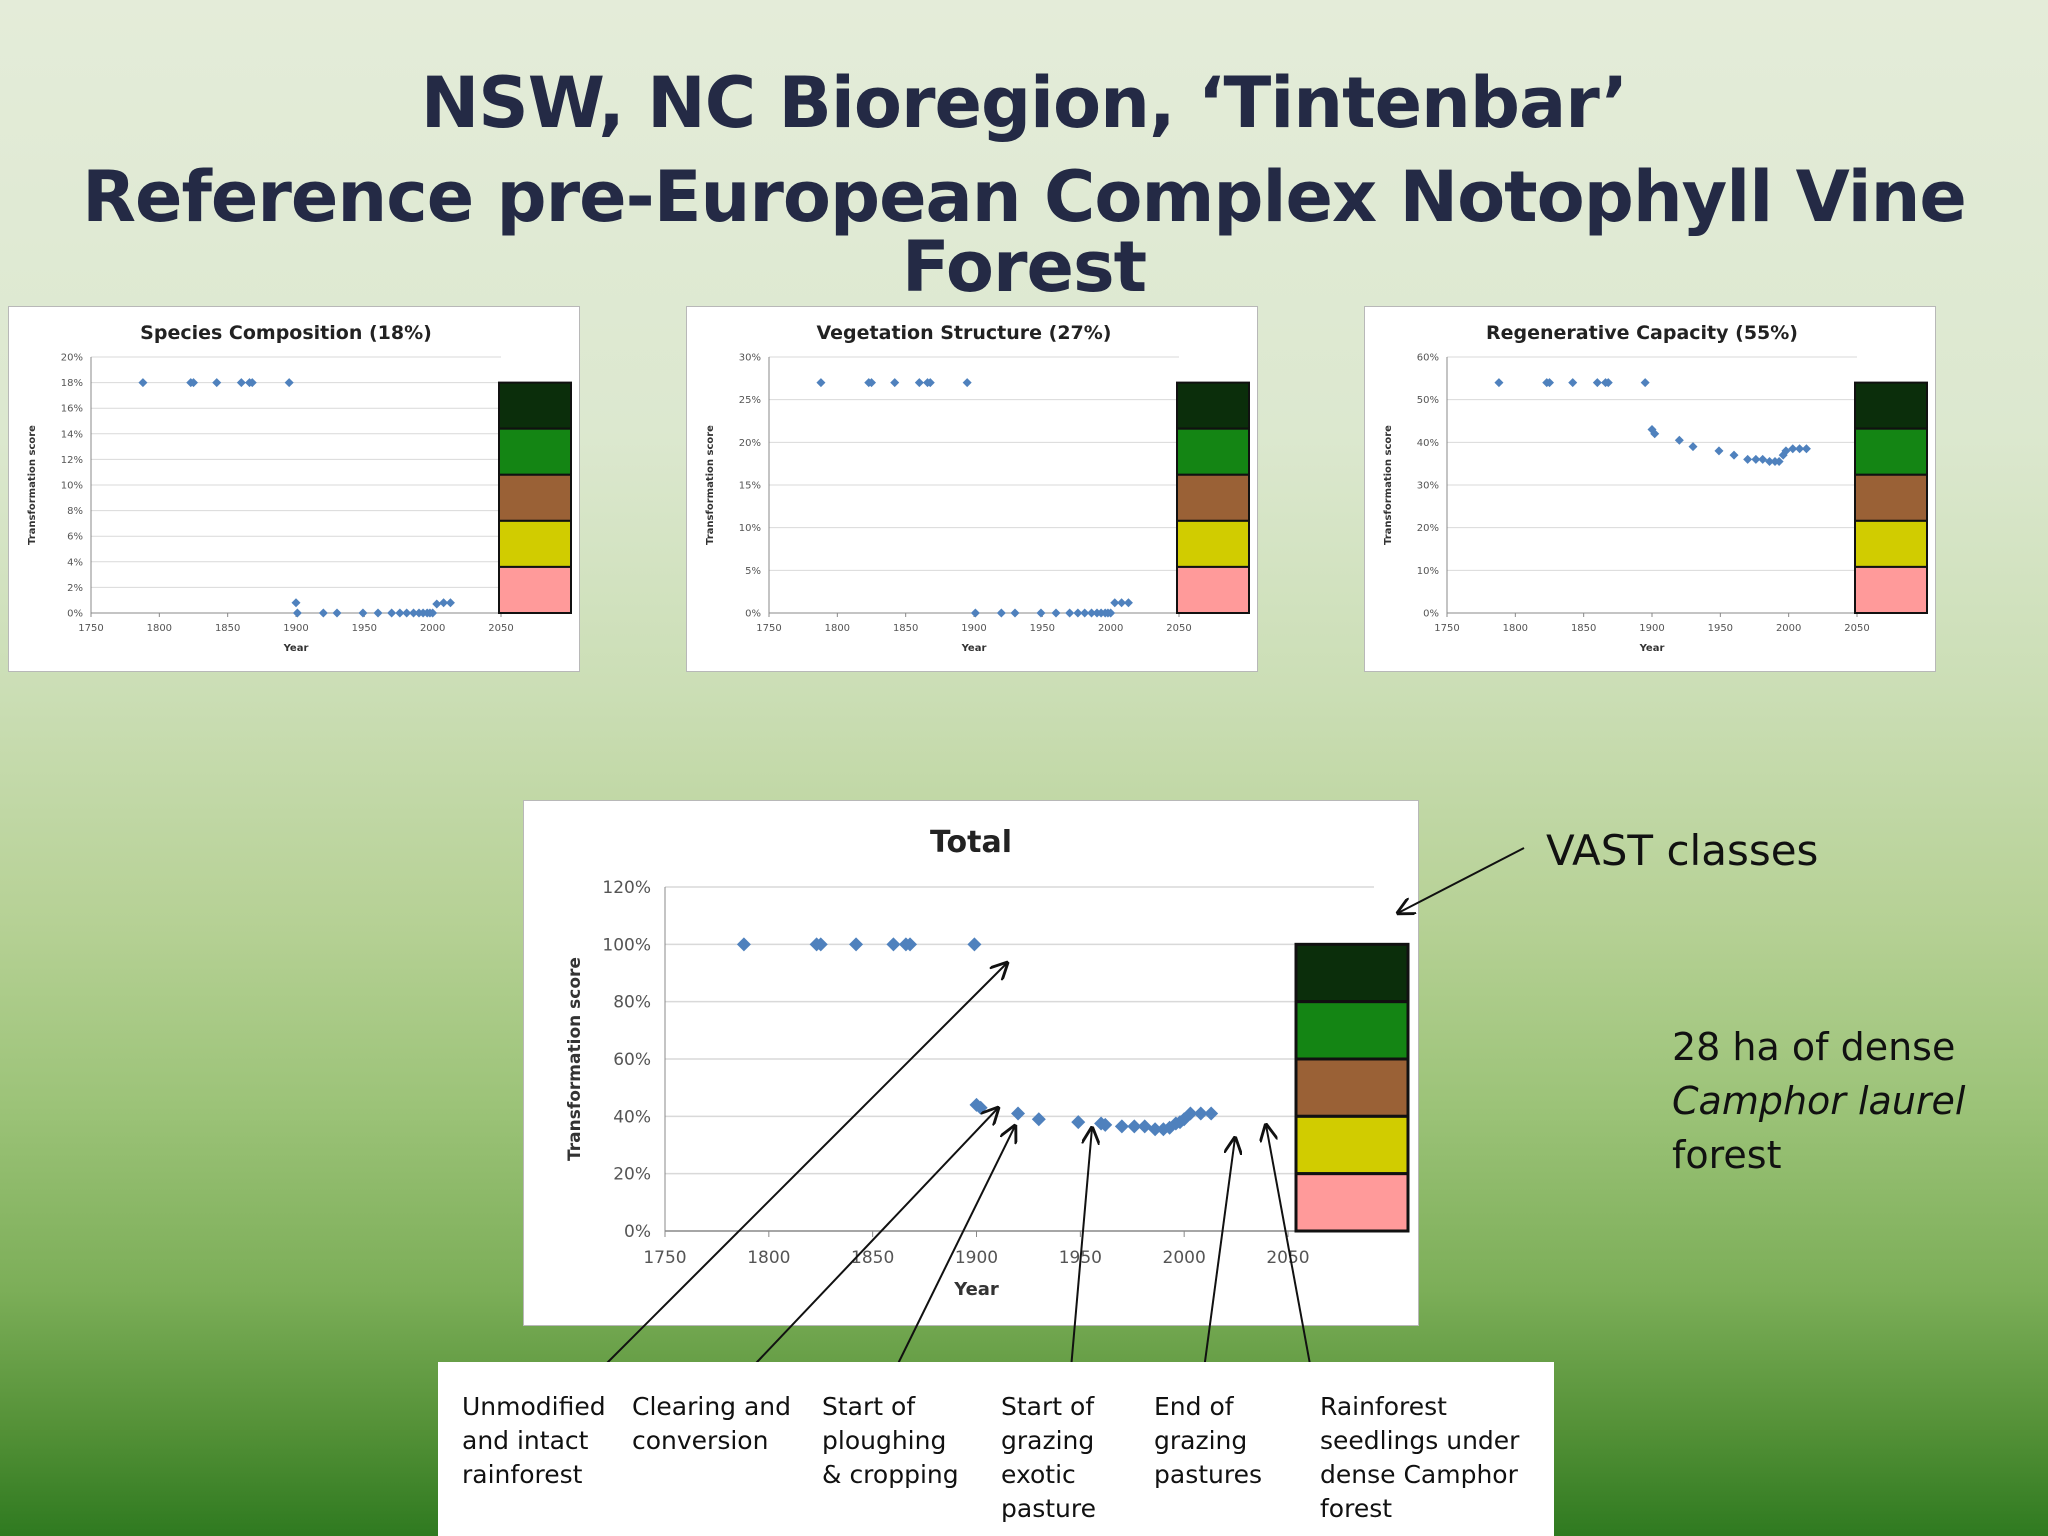 This screenshot has height=1536, width=2048. What do you see at coordinates (75, 588) in the screenshot?
I see `y-tick-label: 2%` at bounding box center [75, 588].